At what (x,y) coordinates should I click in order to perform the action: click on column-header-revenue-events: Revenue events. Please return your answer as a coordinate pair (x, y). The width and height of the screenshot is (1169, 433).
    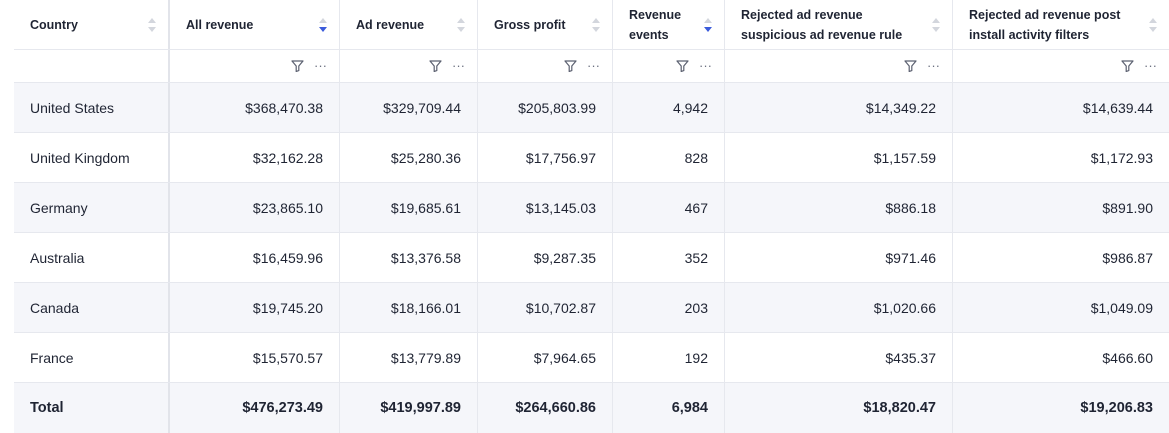
    Looking at the image, I should click on (669, 24).